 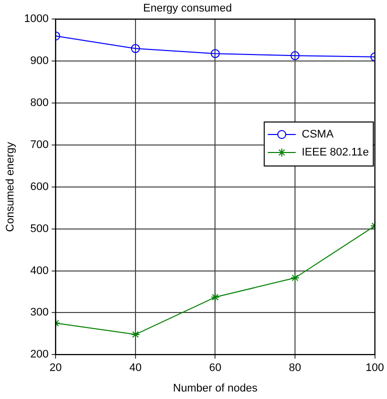 I want to click on y-tick-label: 300, so click(x=39, y=312).